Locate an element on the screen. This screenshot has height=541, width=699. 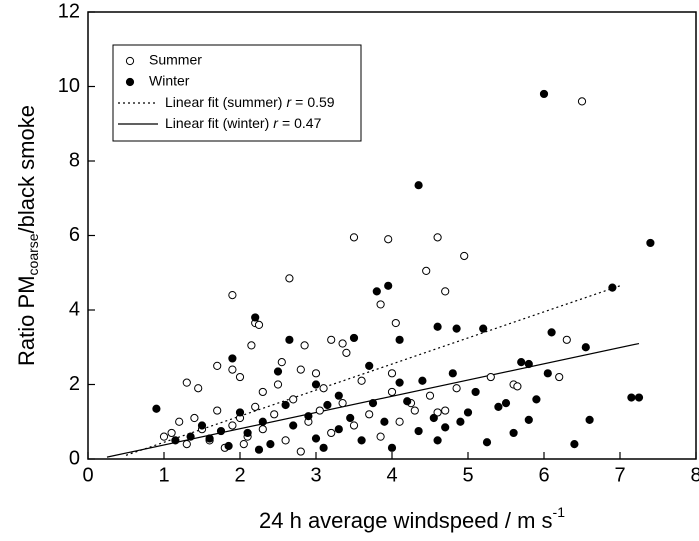
x-tick-label: 3 is located at coordinates (315, 475).